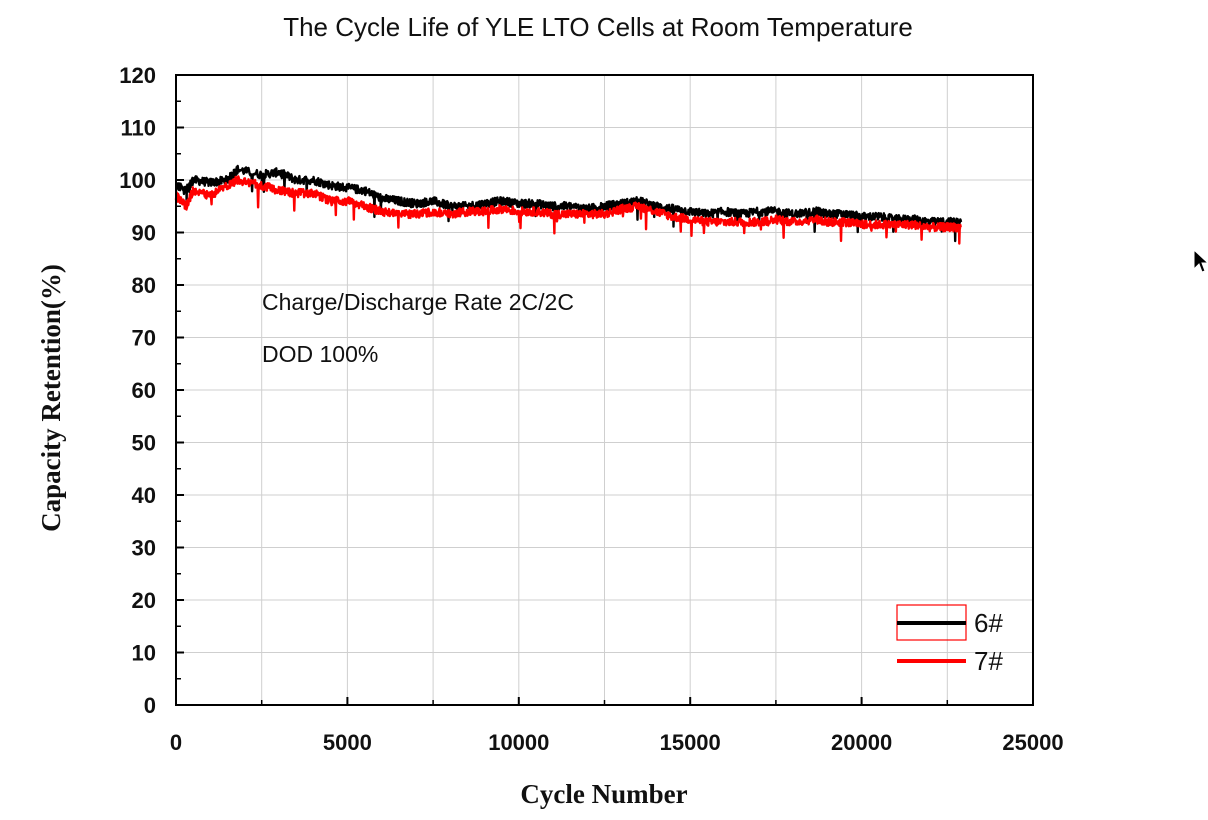  What do you see at coordinates (988, 661) in the screenshot?
I see `legend-label-7: 7#` at bounding box center [988, 661].